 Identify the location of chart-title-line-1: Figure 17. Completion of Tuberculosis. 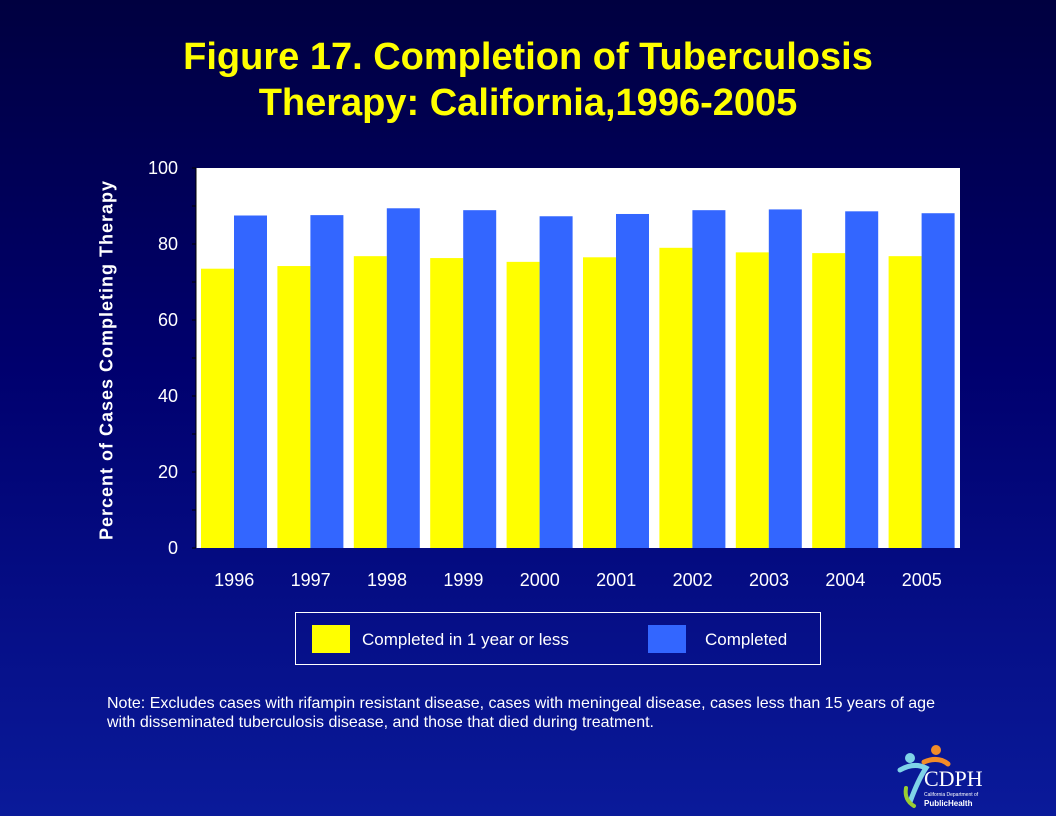
(528, 57).